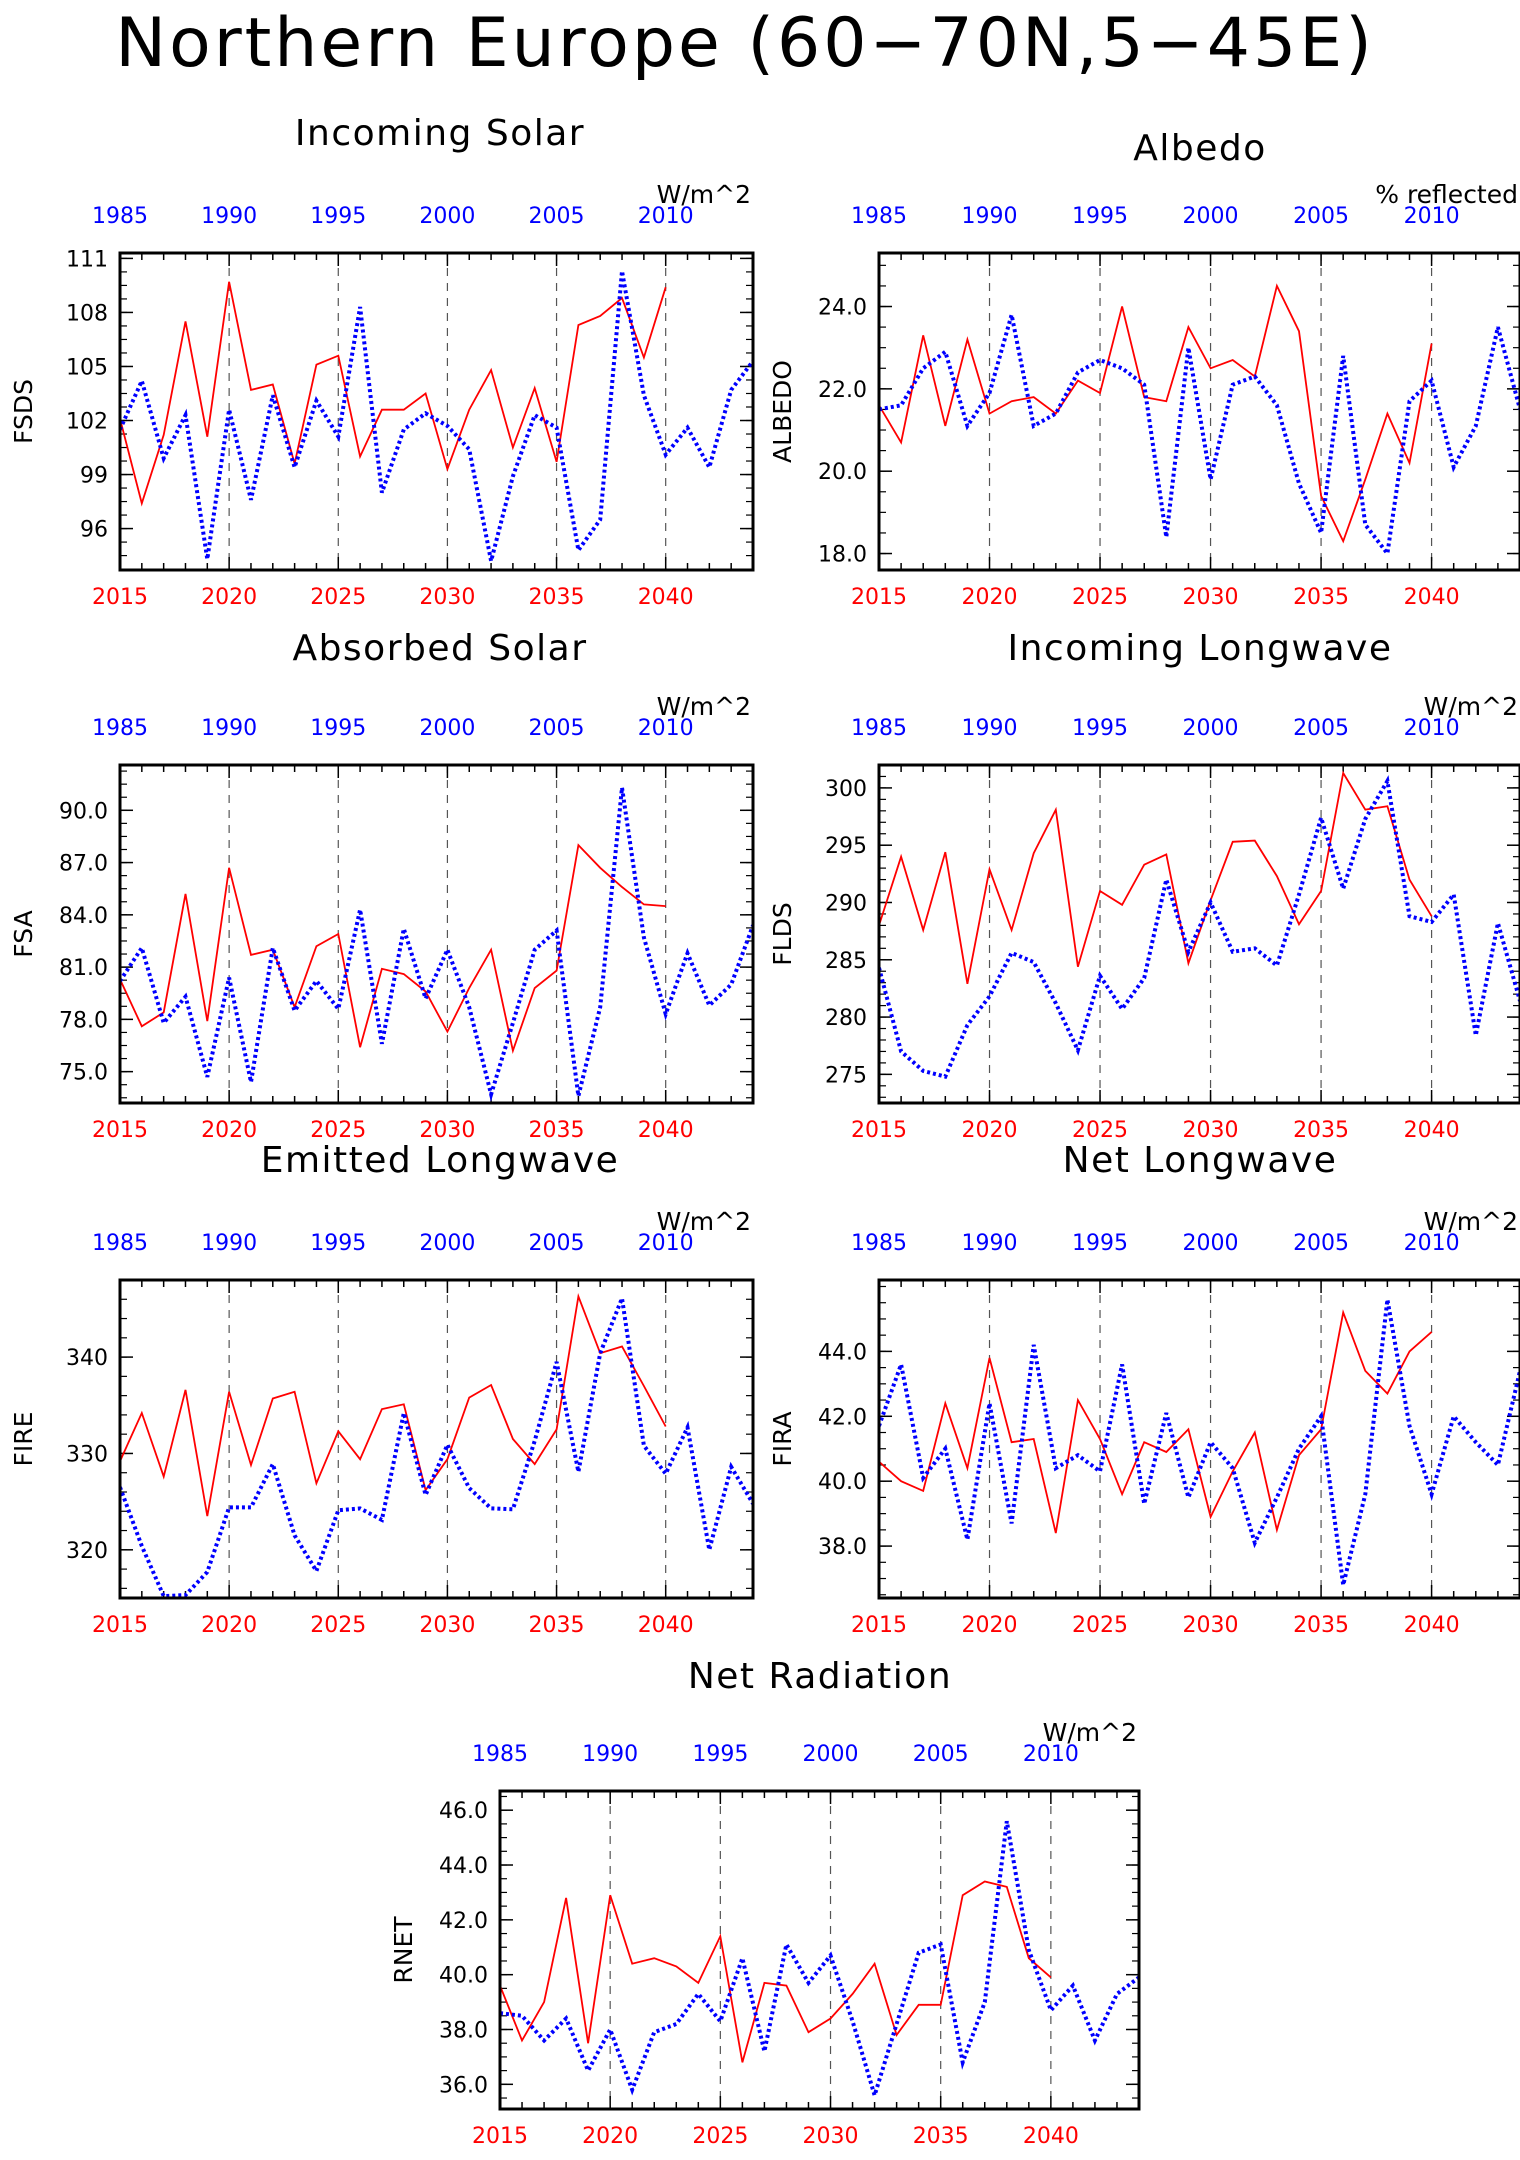 Image resolution: width=1520 pixels, height=2160 pixels. What do you see at coordinates (83, 864) in the screenshot?
I see `y-tick-label: 87.0` at bounding box center [83, 864].